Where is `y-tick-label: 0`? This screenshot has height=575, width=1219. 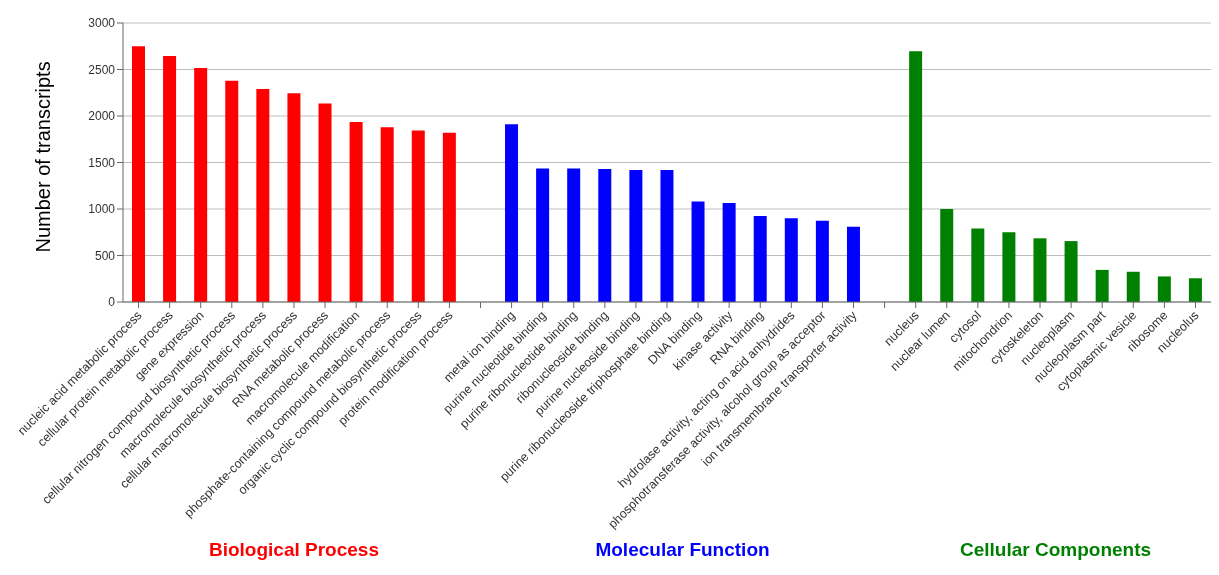
y-tick-label: 0 is located at coordinates (112, 302).